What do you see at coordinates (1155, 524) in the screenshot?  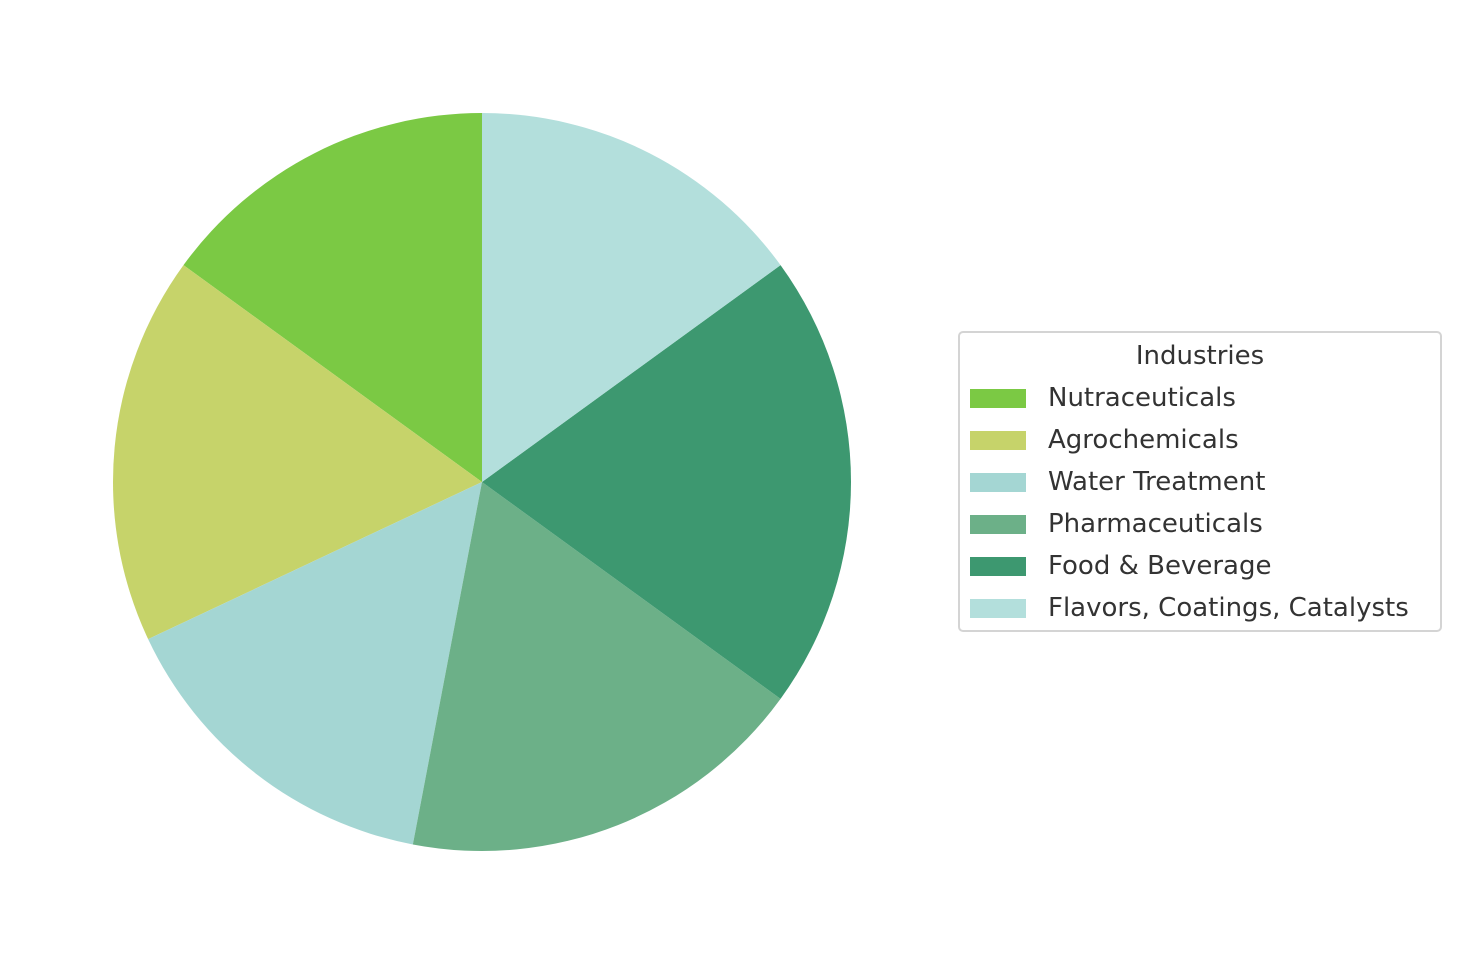 I see `legend-label: Pharmaceuticals` at bounding box center [1155, 524].